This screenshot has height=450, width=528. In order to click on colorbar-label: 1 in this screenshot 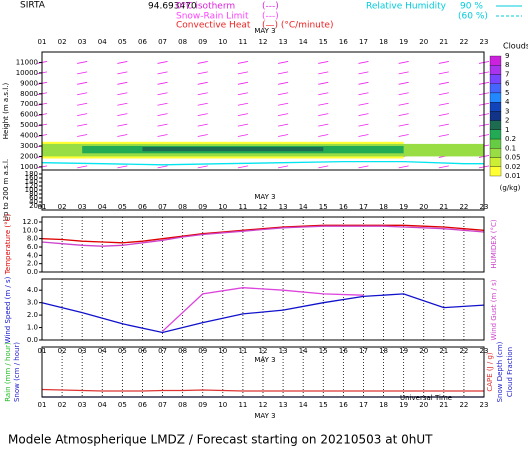, I will do `click(507, 130)`.